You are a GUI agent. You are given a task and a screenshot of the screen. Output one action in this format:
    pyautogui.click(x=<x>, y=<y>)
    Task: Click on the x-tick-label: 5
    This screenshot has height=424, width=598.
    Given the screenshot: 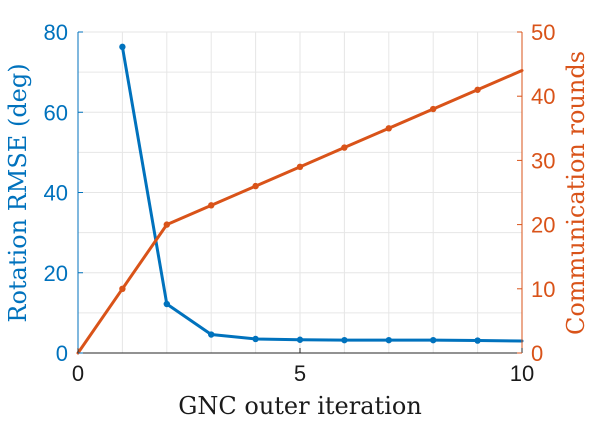 What is the action you would take?
    pyautogui.click(x=300, y=373)
    